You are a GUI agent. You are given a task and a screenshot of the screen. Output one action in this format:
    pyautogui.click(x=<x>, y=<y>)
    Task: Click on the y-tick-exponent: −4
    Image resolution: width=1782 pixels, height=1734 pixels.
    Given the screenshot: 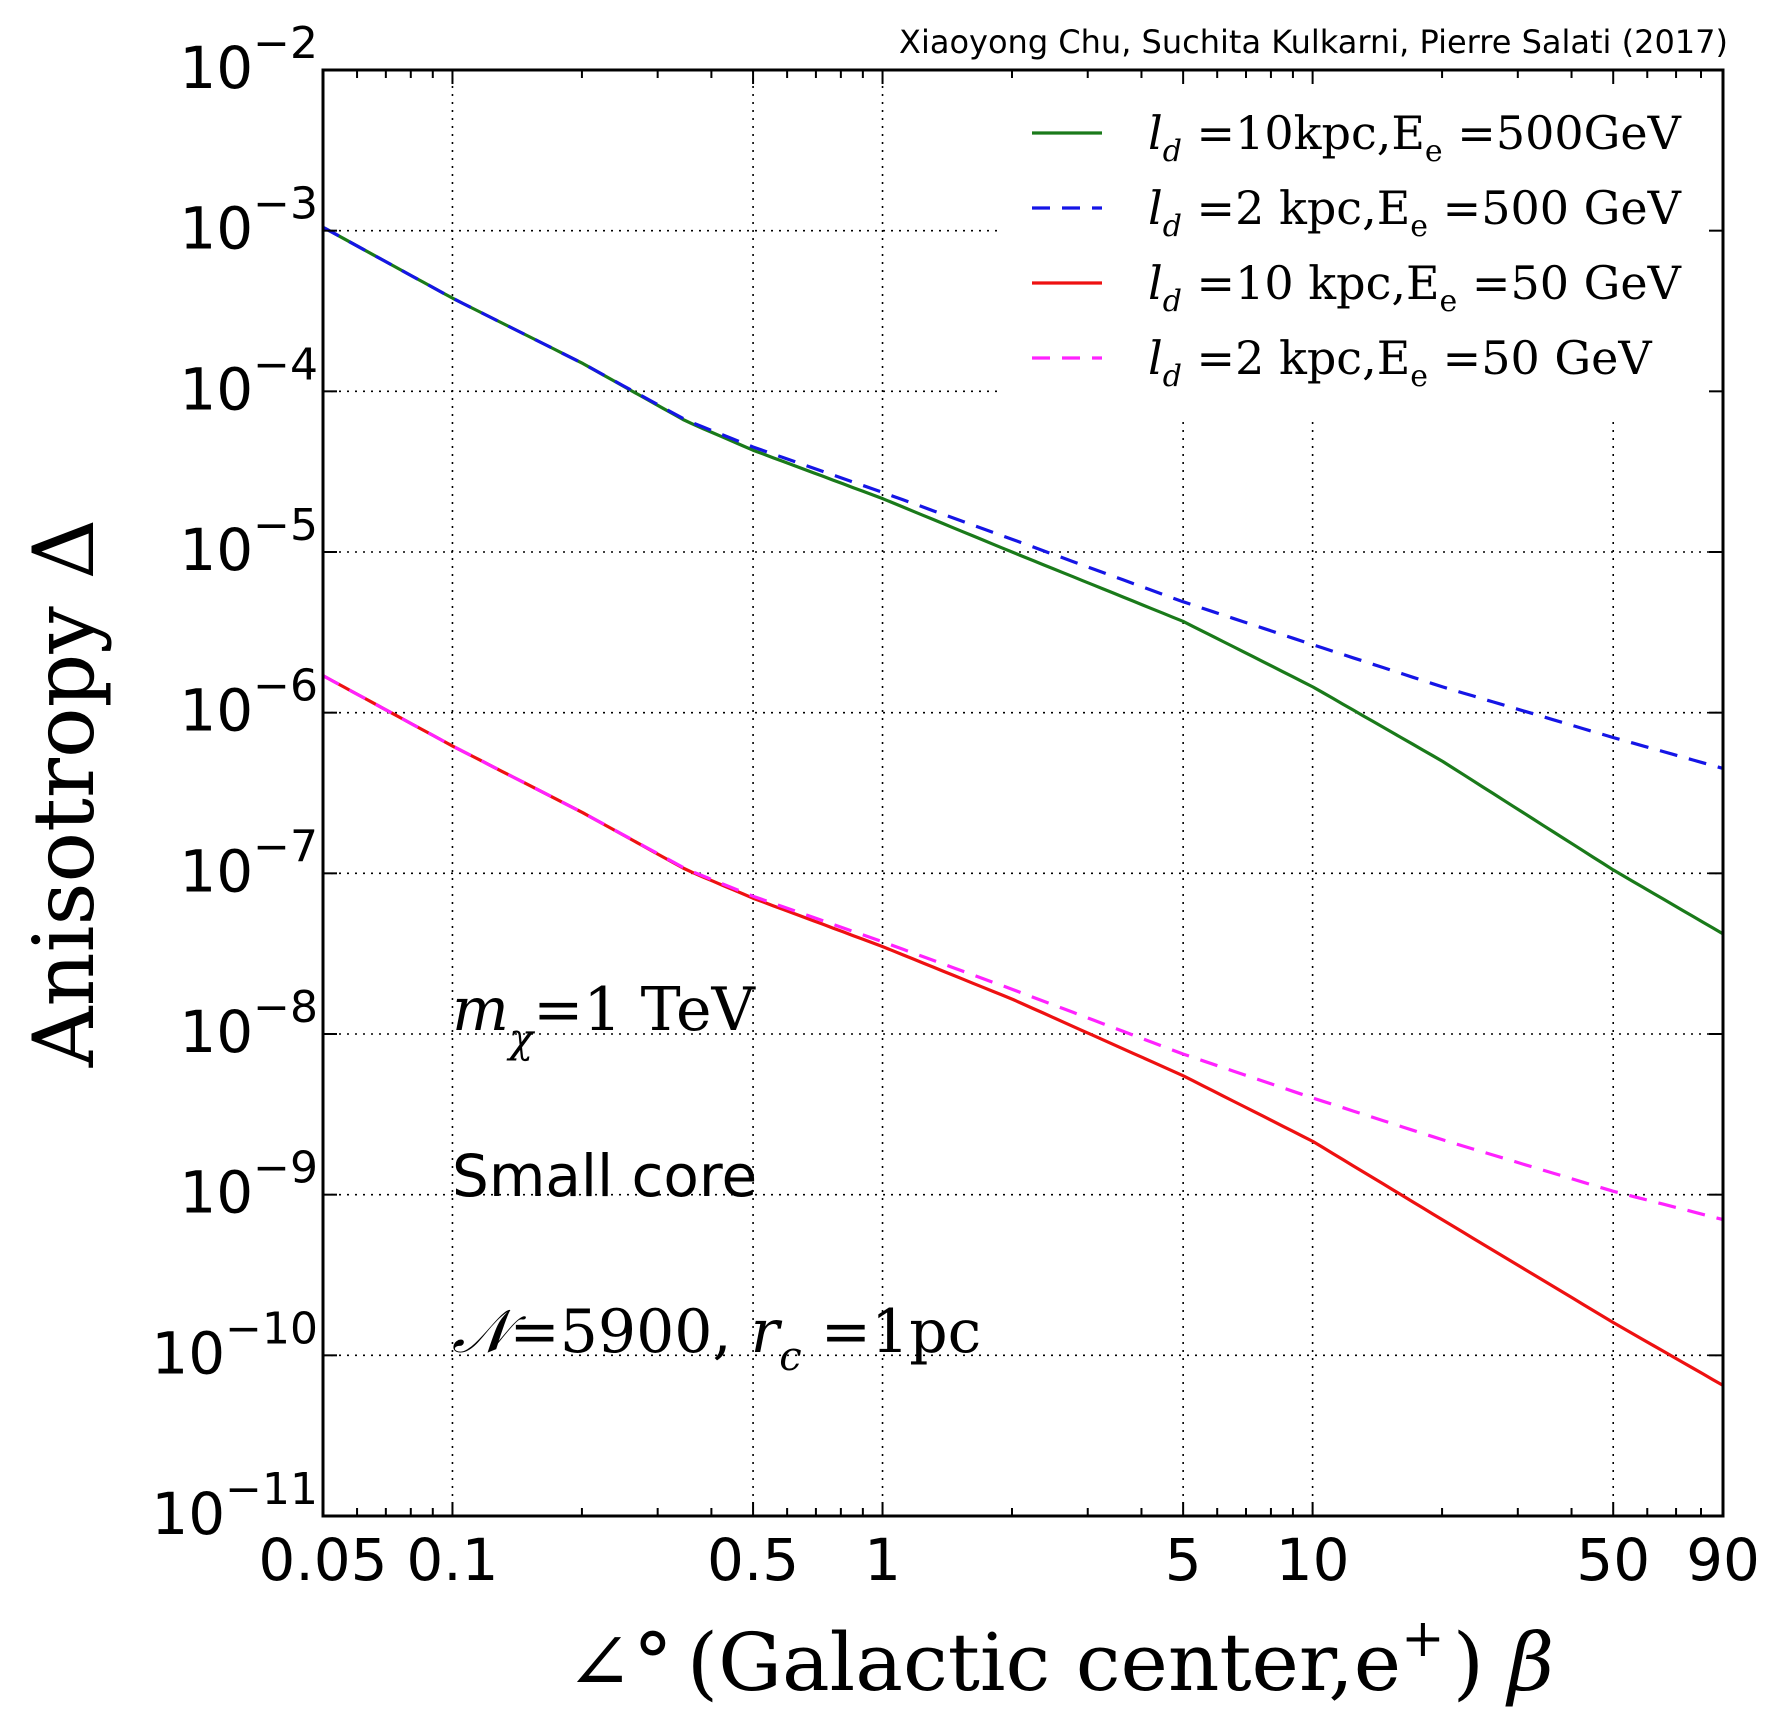 What is the action you would take?
    pyautogui.click(x=285, y=364)
    